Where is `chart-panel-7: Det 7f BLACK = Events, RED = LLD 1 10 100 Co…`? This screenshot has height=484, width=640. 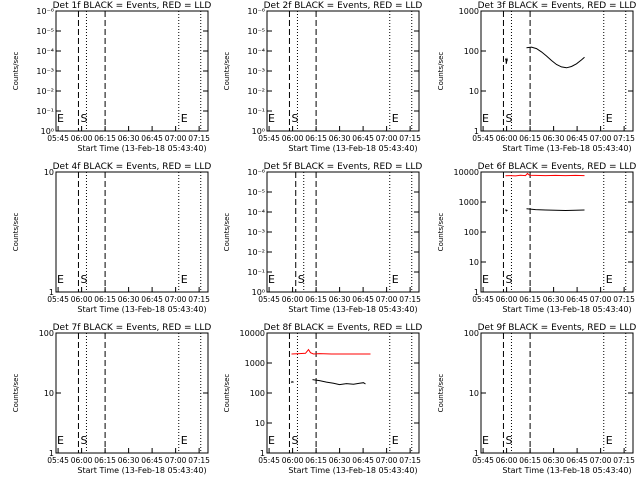 chart-panel-7: Det 7f BLACK = Events, RED = LLD 1 10 100 Co… is located at coordinates (111, 399).